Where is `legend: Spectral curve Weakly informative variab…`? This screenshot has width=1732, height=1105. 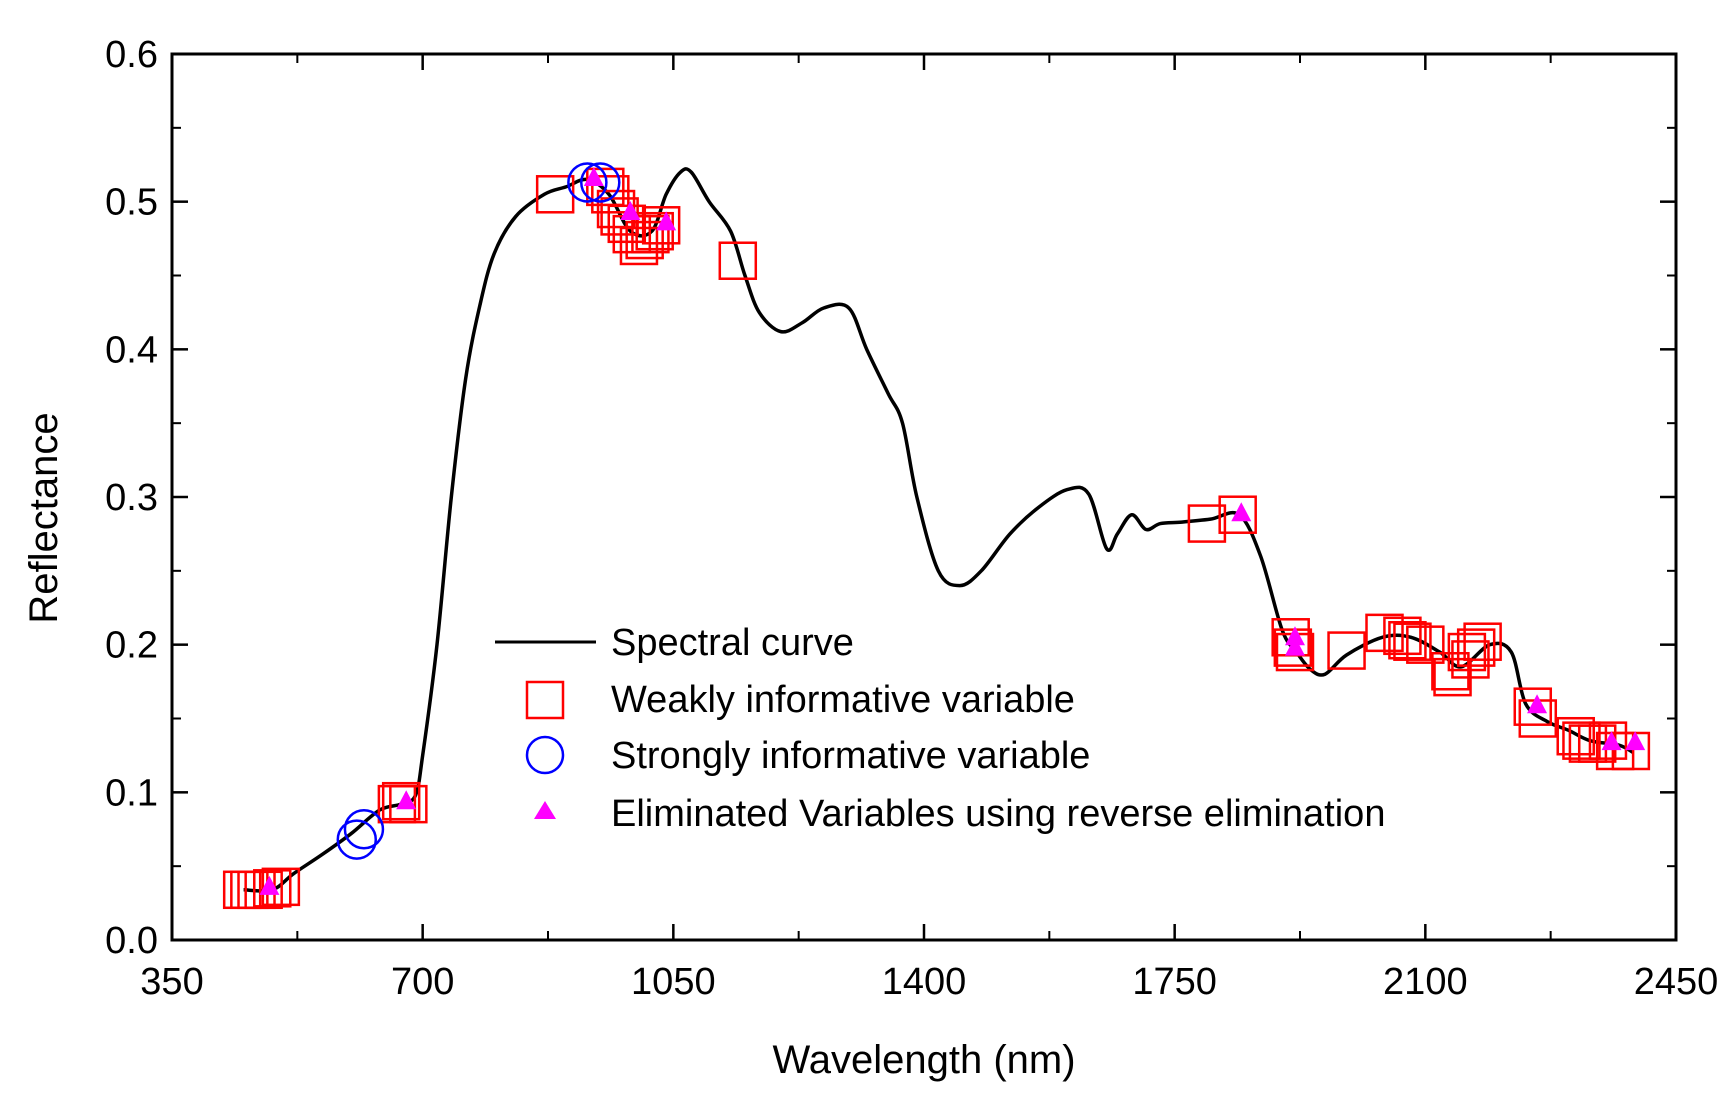
legend: Spectral curve Weakly informative variab… is located at coordinates (940, 728).